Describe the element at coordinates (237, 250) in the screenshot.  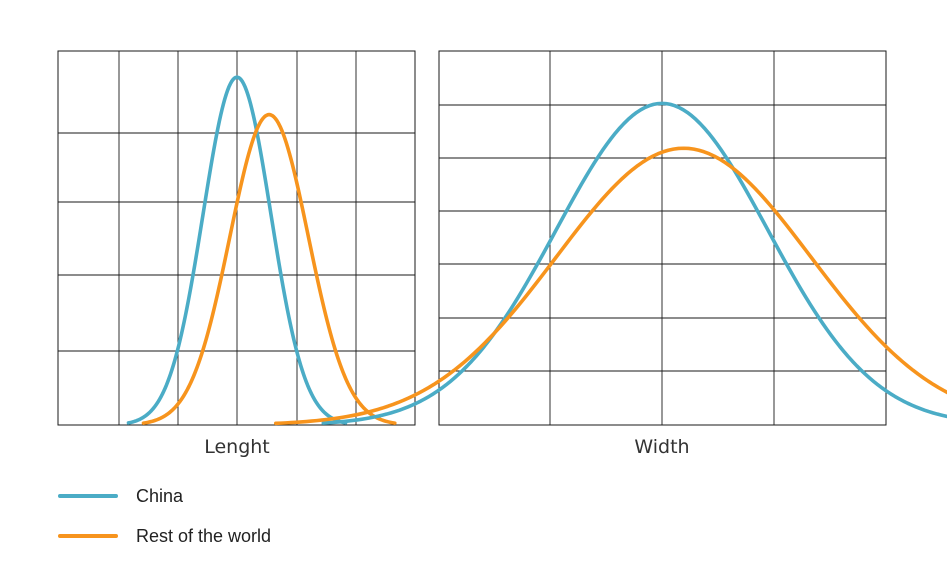
I see `length-series-china` at that location.